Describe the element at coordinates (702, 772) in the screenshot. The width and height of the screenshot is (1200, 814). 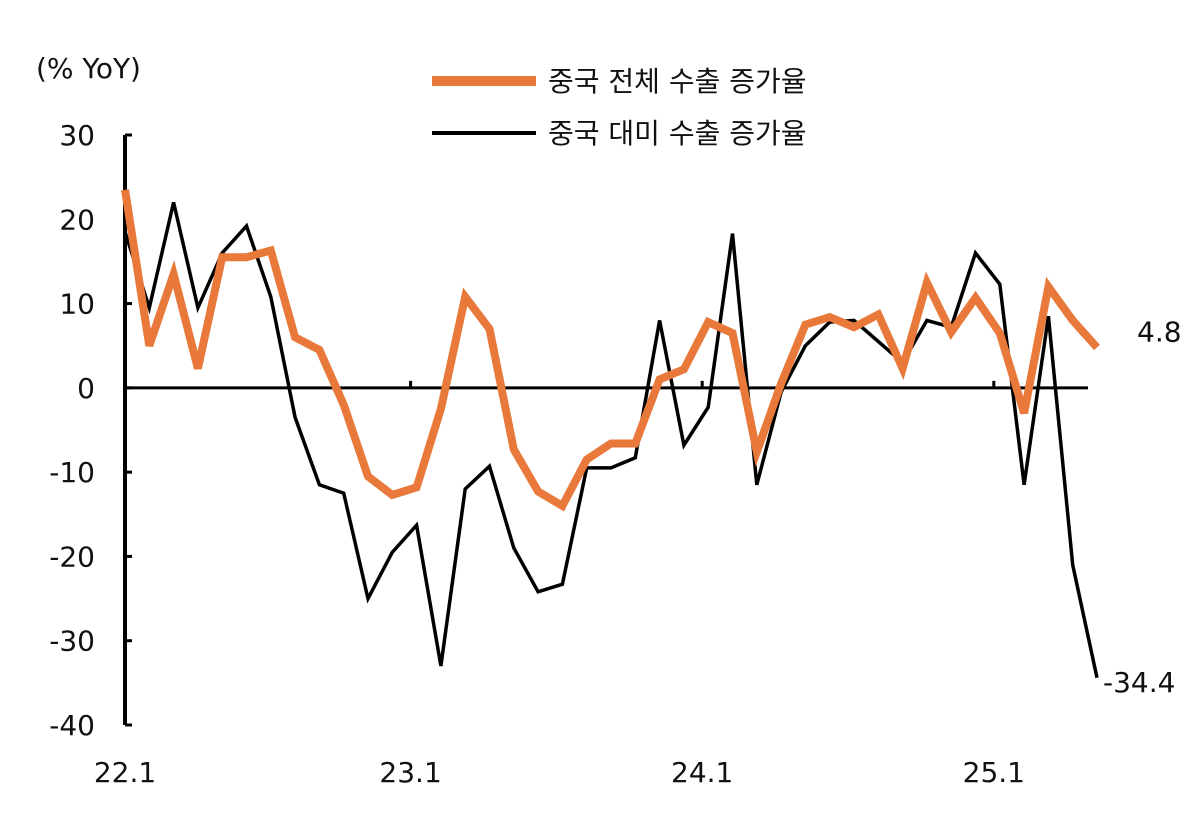
I see `x-tick-label: 24.1` at that location.